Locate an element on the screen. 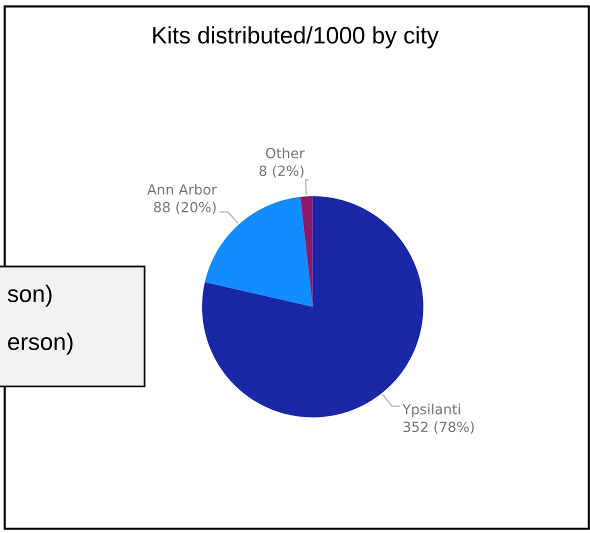  text: son) is located at coordinates (30, 295).